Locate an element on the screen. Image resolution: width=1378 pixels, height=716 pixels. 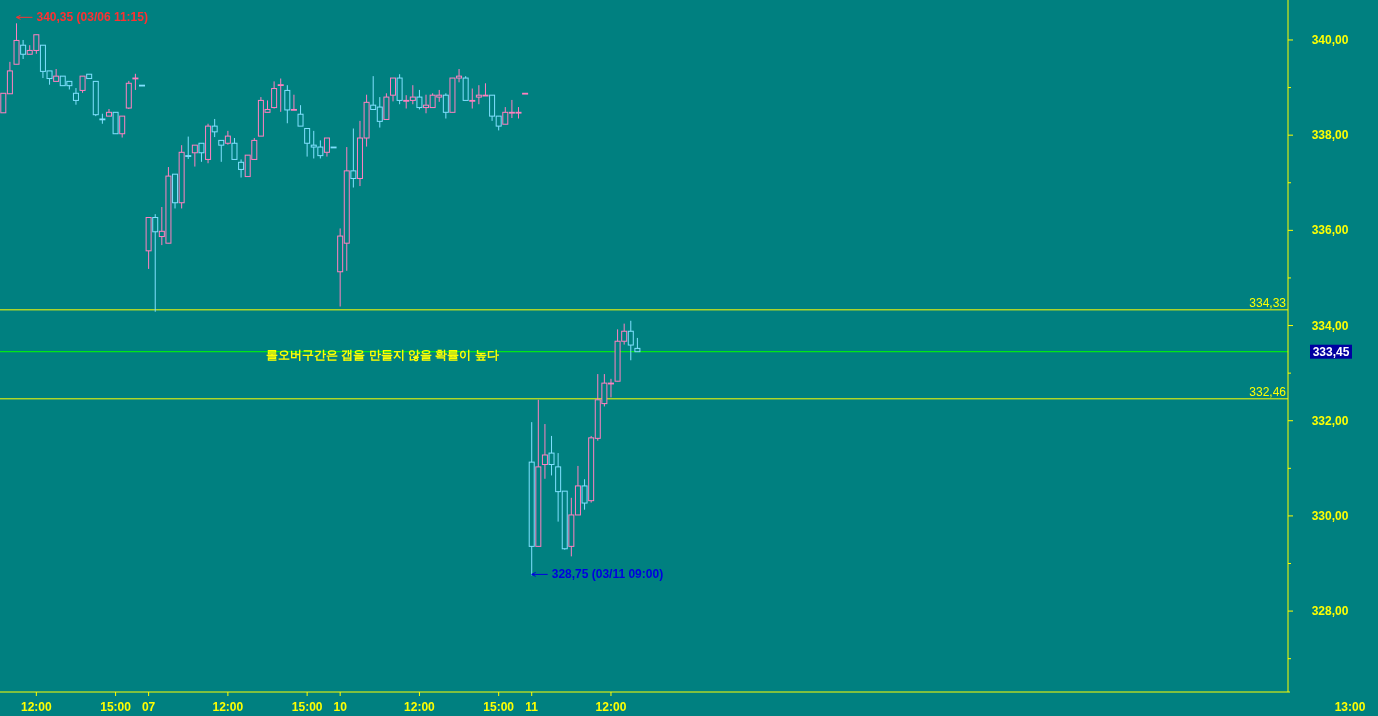
y-tick-label: 334,00 is located at coordinates (1330, 325).